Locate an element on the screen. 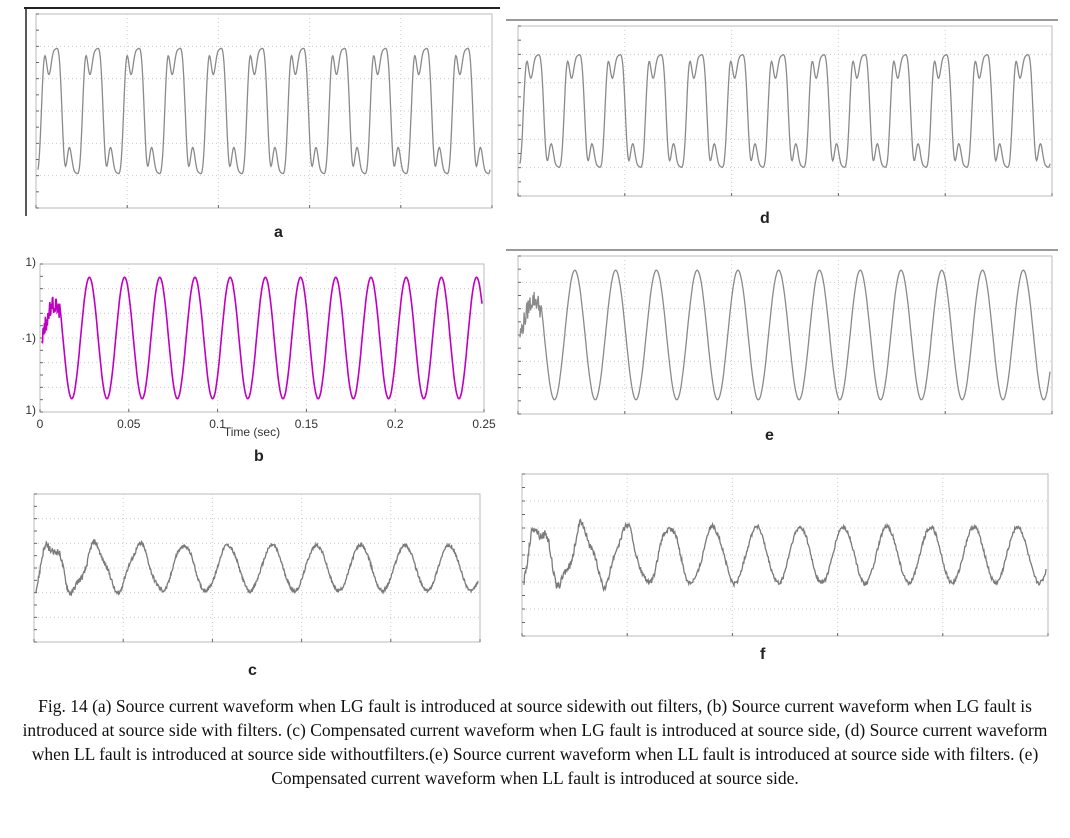  panel-e is located at coordinates (782, 337).